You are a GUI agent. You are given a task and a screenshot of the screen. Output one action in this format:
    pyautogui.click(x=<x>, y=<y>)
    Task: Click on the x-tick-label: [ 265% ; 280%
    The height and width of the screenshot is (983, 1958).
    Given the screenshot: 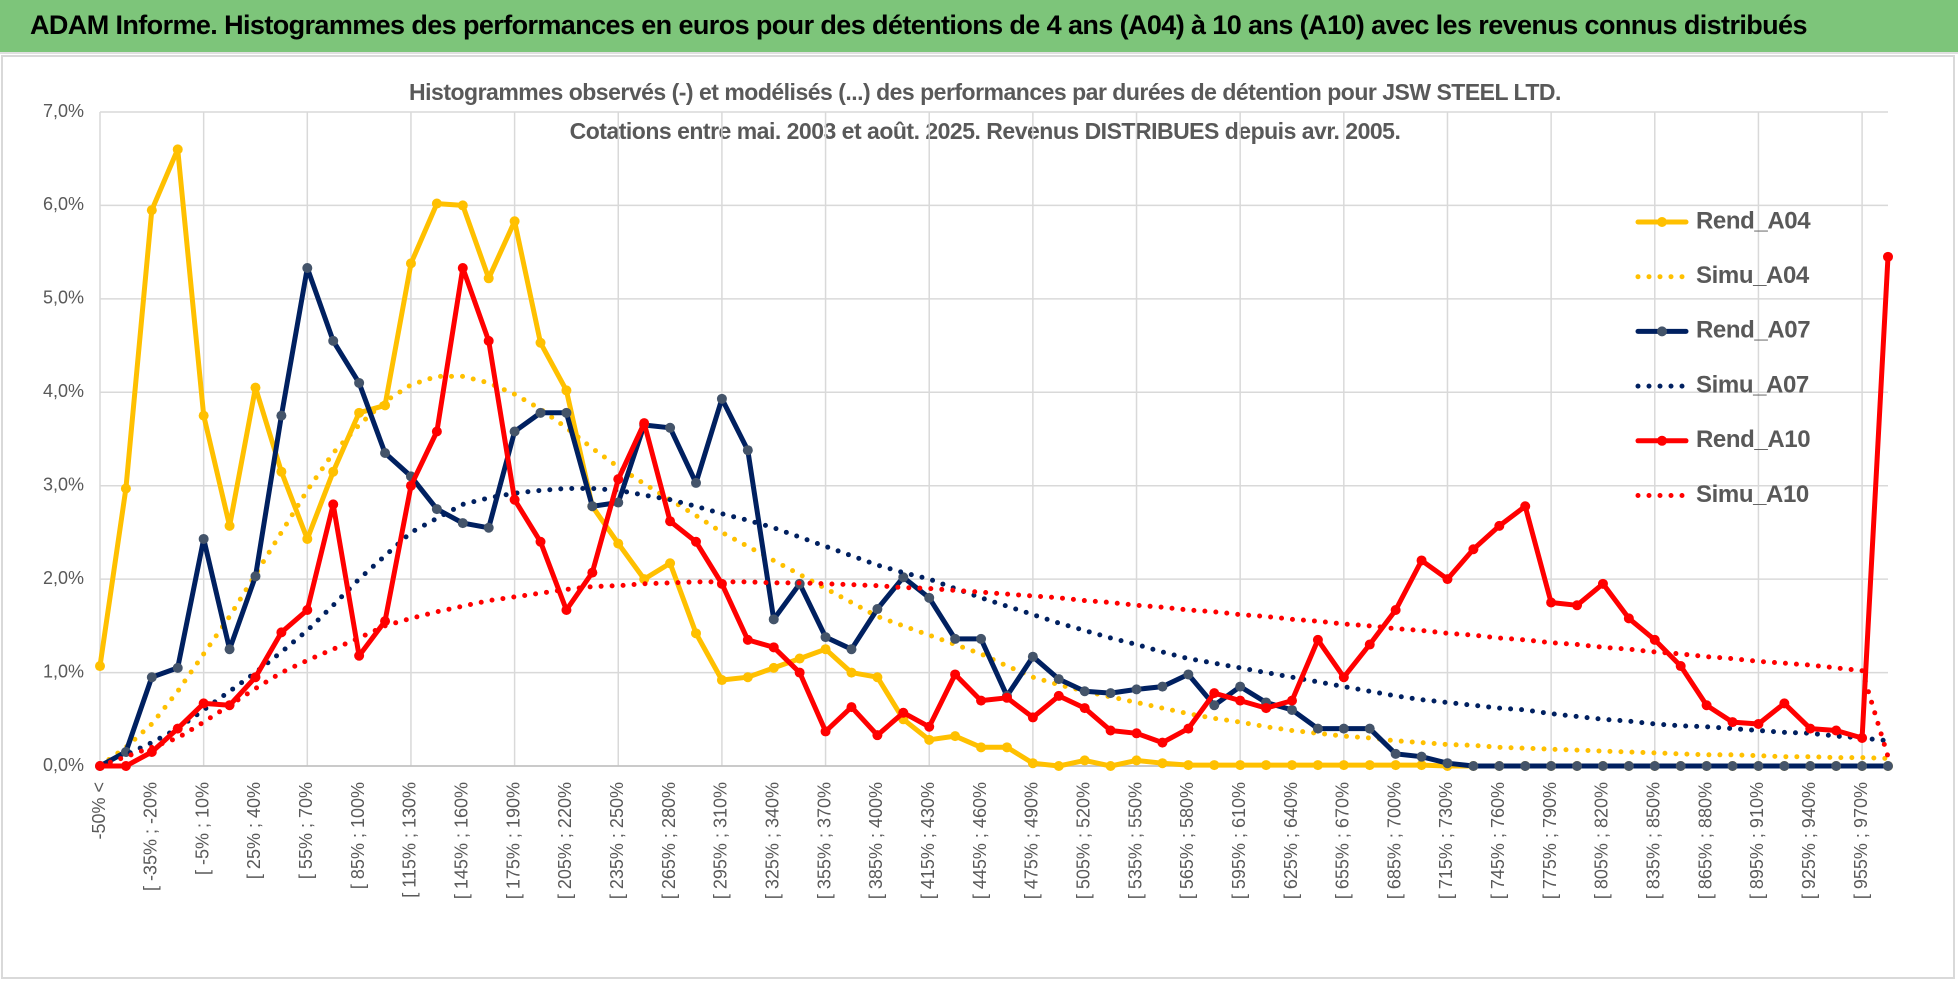 What is the action you would take?
    pyautogui.click(x=669, y=840)
    